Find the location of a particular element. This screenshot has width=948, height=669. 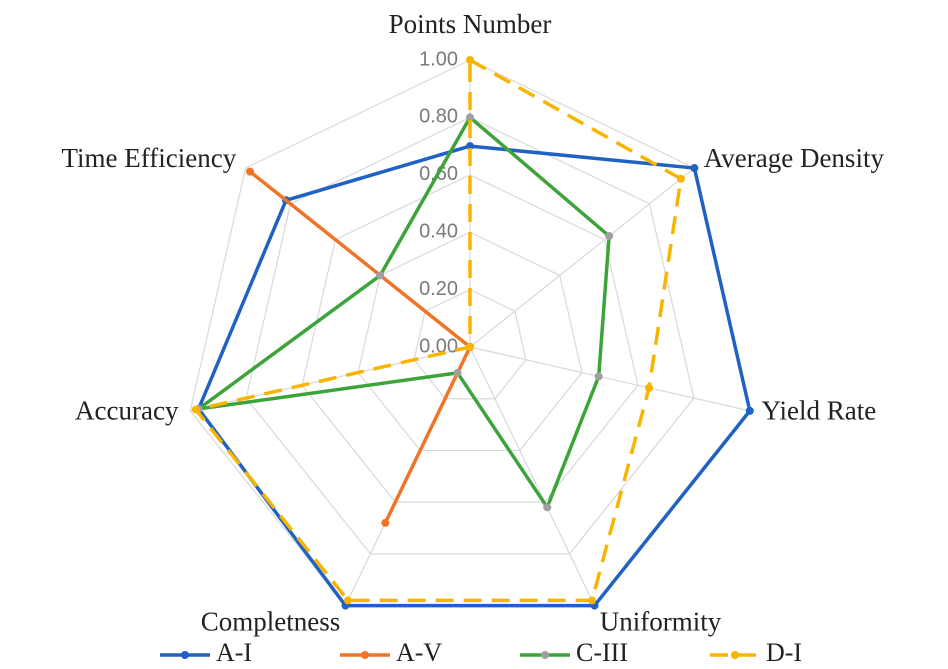

category-label: Uniformity is located at coordinates (661, 622).